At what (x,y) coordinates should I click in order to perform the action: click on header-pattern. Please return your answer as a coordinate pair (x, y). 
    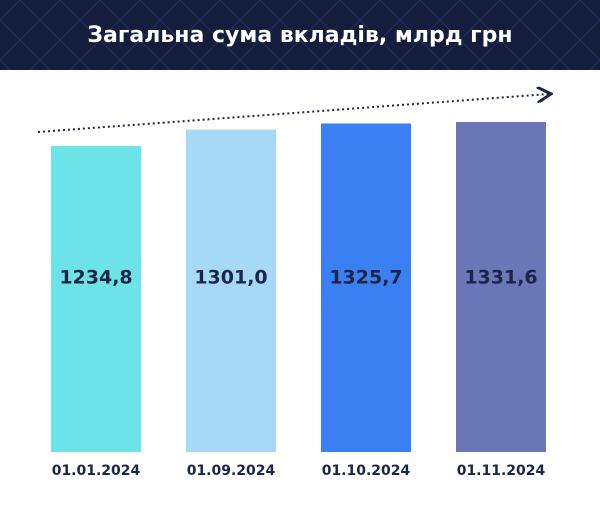
    Looking at the image, I should click on (300, 35).